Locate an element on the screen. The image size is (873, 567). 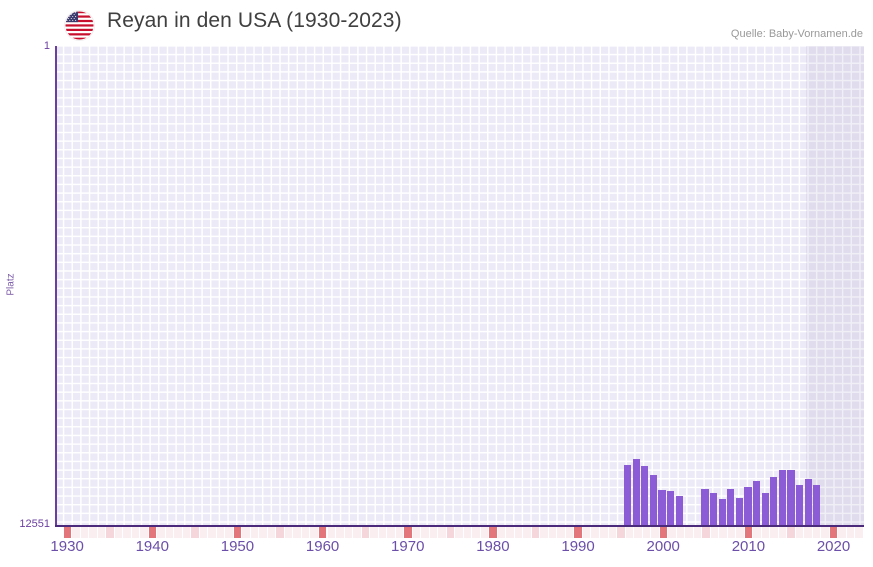
x-tick-1997 is located at coordinates (638, 532).